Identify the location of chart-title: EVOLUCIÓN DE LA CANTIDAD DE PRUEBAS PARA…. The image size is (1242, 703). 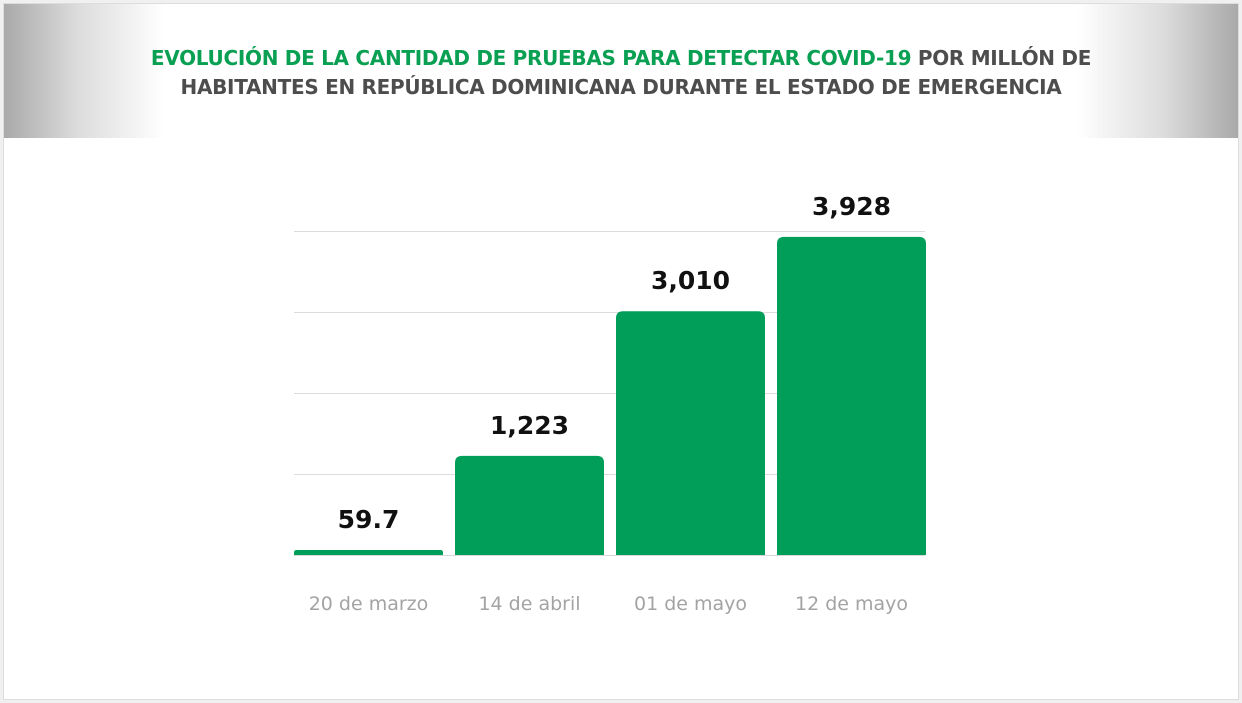
(621, 73).